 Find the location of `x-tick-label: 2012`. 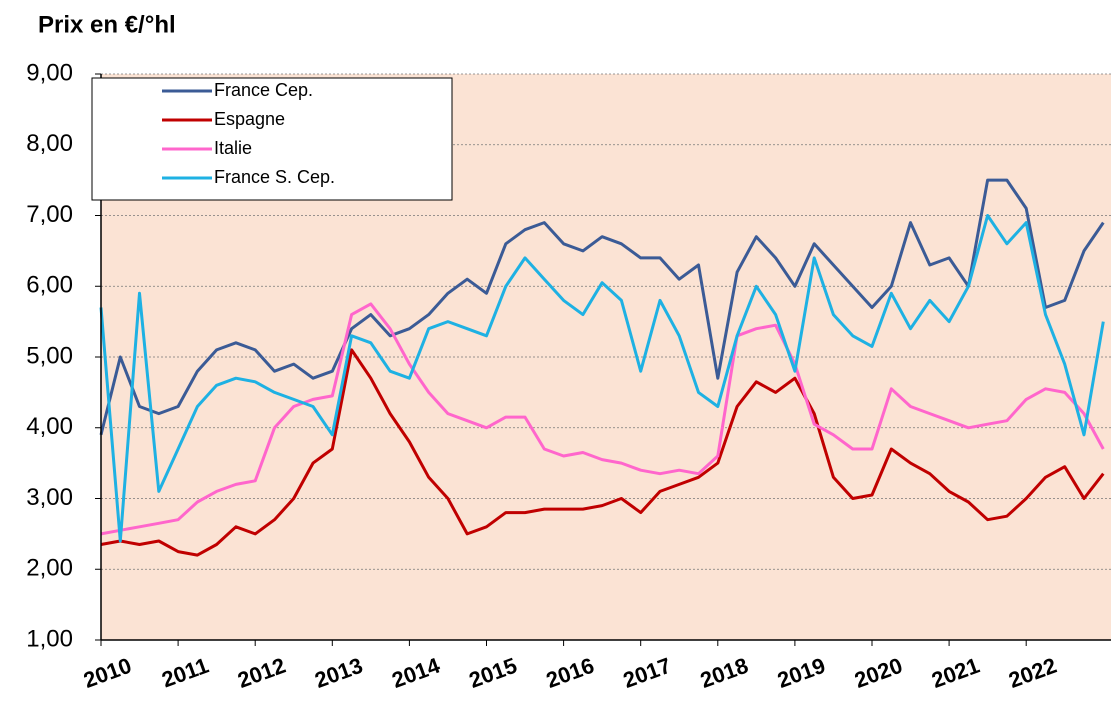

x-tick-label: 2012 is located at coordinates (261, 673).